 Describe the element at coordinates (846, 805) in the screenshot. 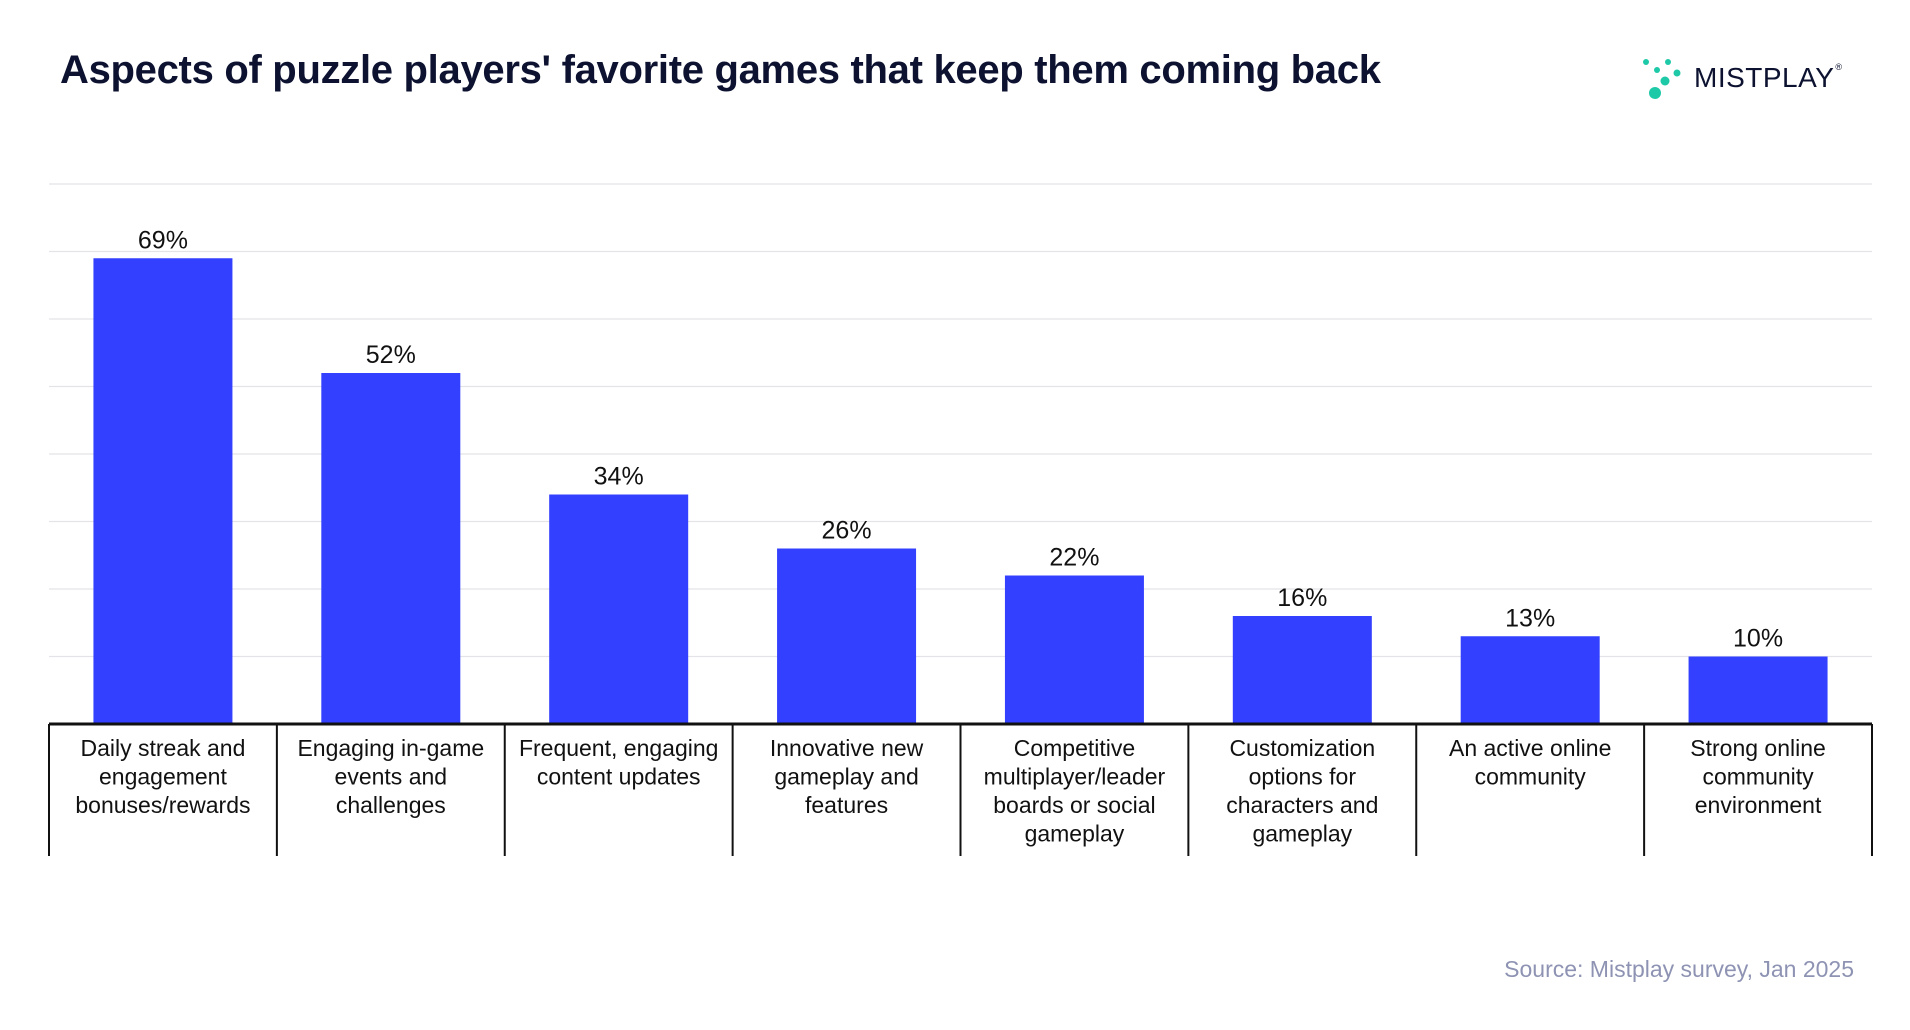

I see `category-label-line: features` at that location.